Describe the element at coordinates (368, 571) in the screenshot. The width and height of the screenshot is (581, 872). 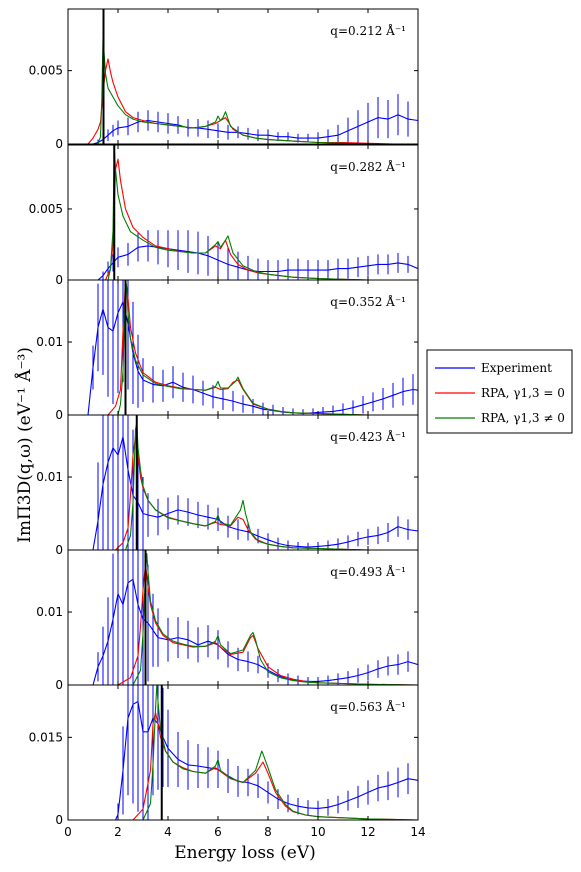
I see `q-annotation: q=0.493 Å⁻¹` at that location.